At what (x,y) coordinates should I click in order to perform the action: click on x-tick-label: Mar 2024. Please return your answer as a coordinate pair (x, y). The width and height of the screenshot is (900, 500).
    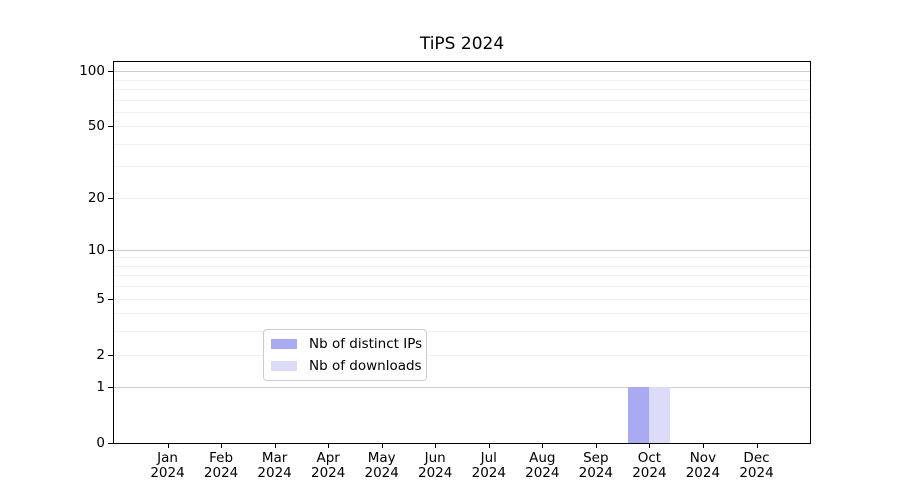
    Looking at the image, I should click on (274, 466).